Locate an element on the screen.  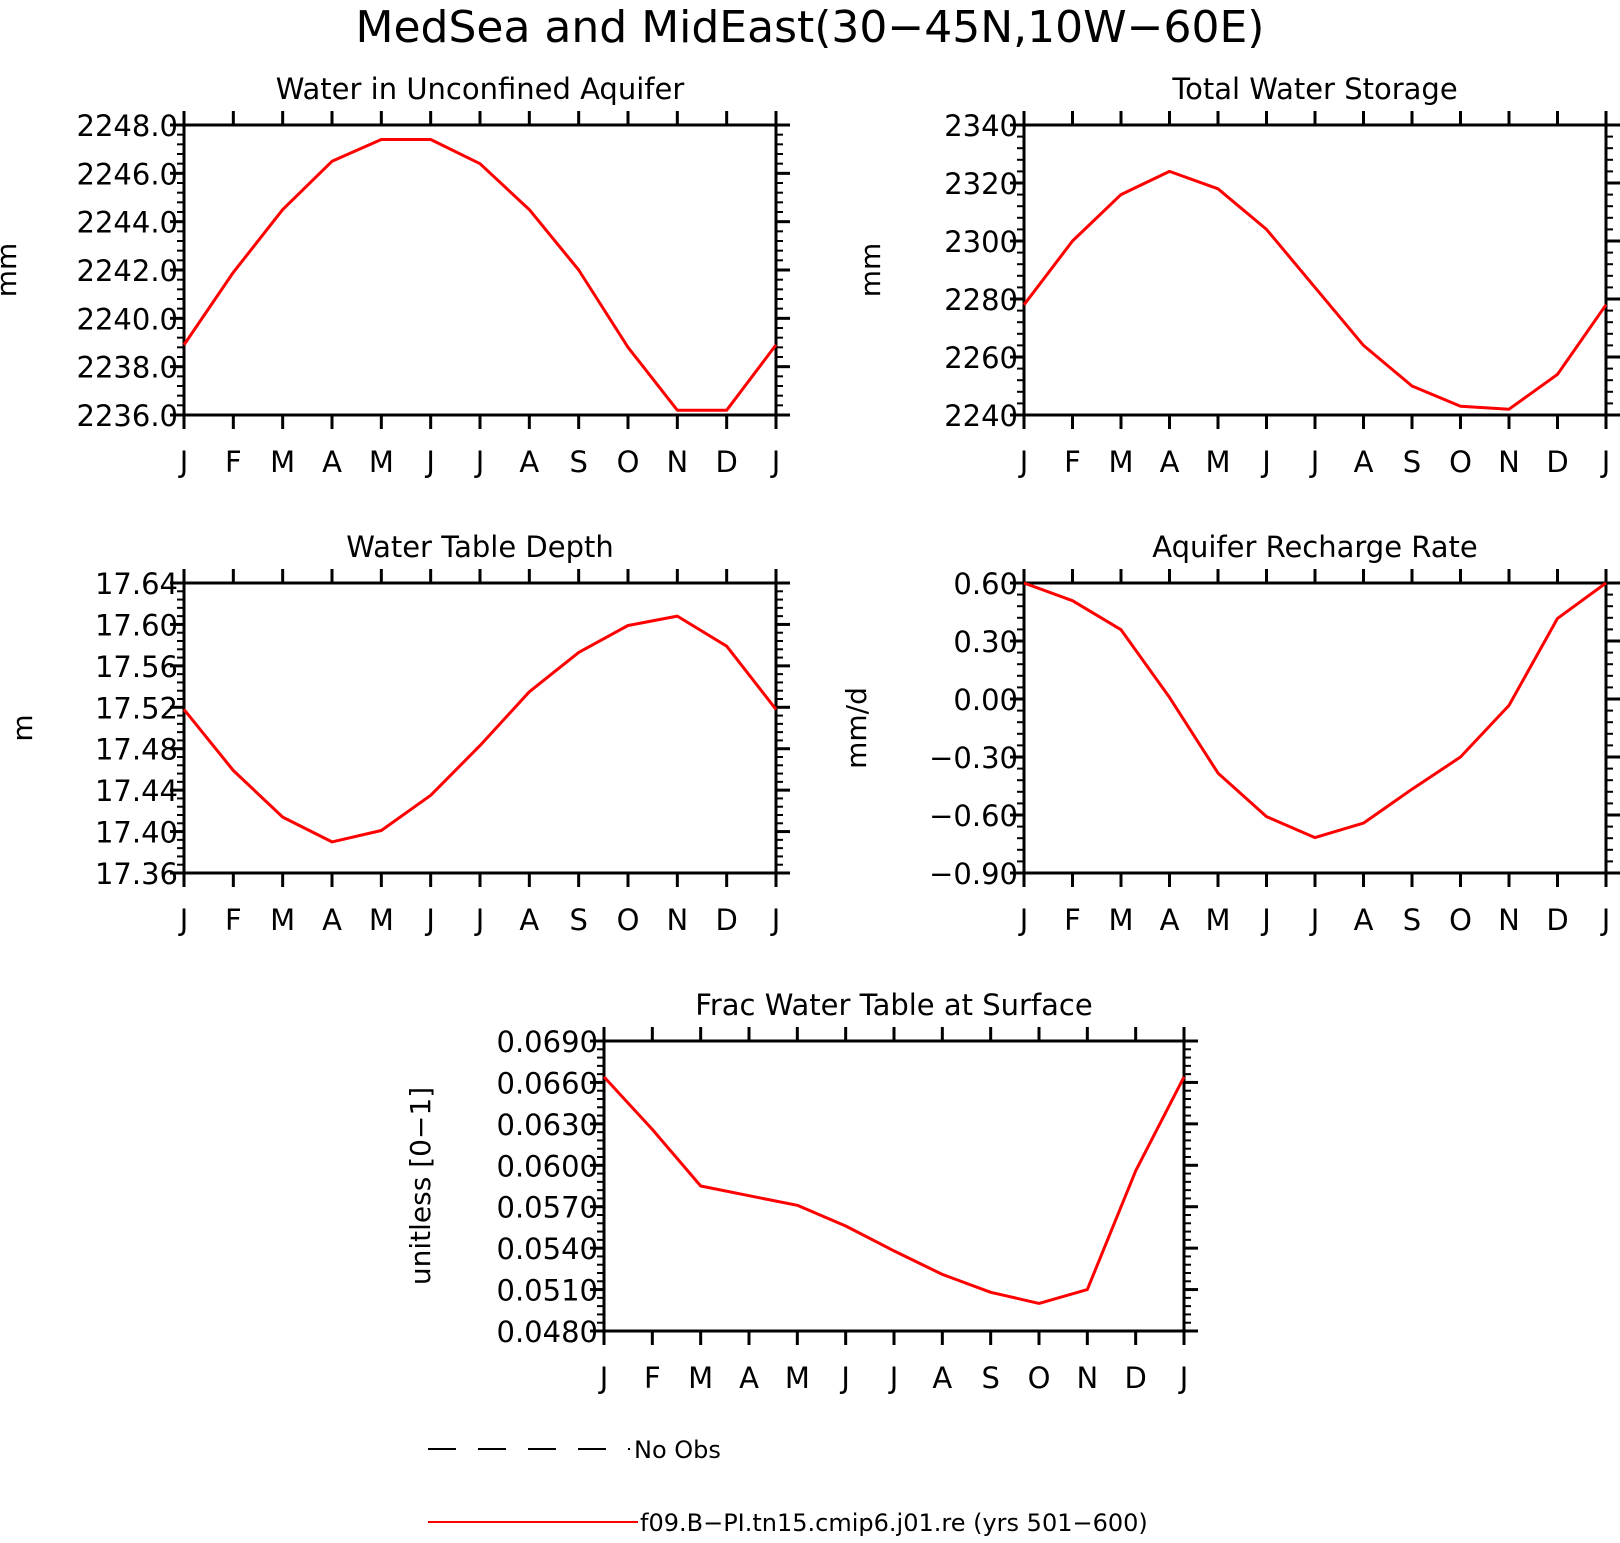
y-tick-label: 0.0570 is located at coordinates (547, 1208).